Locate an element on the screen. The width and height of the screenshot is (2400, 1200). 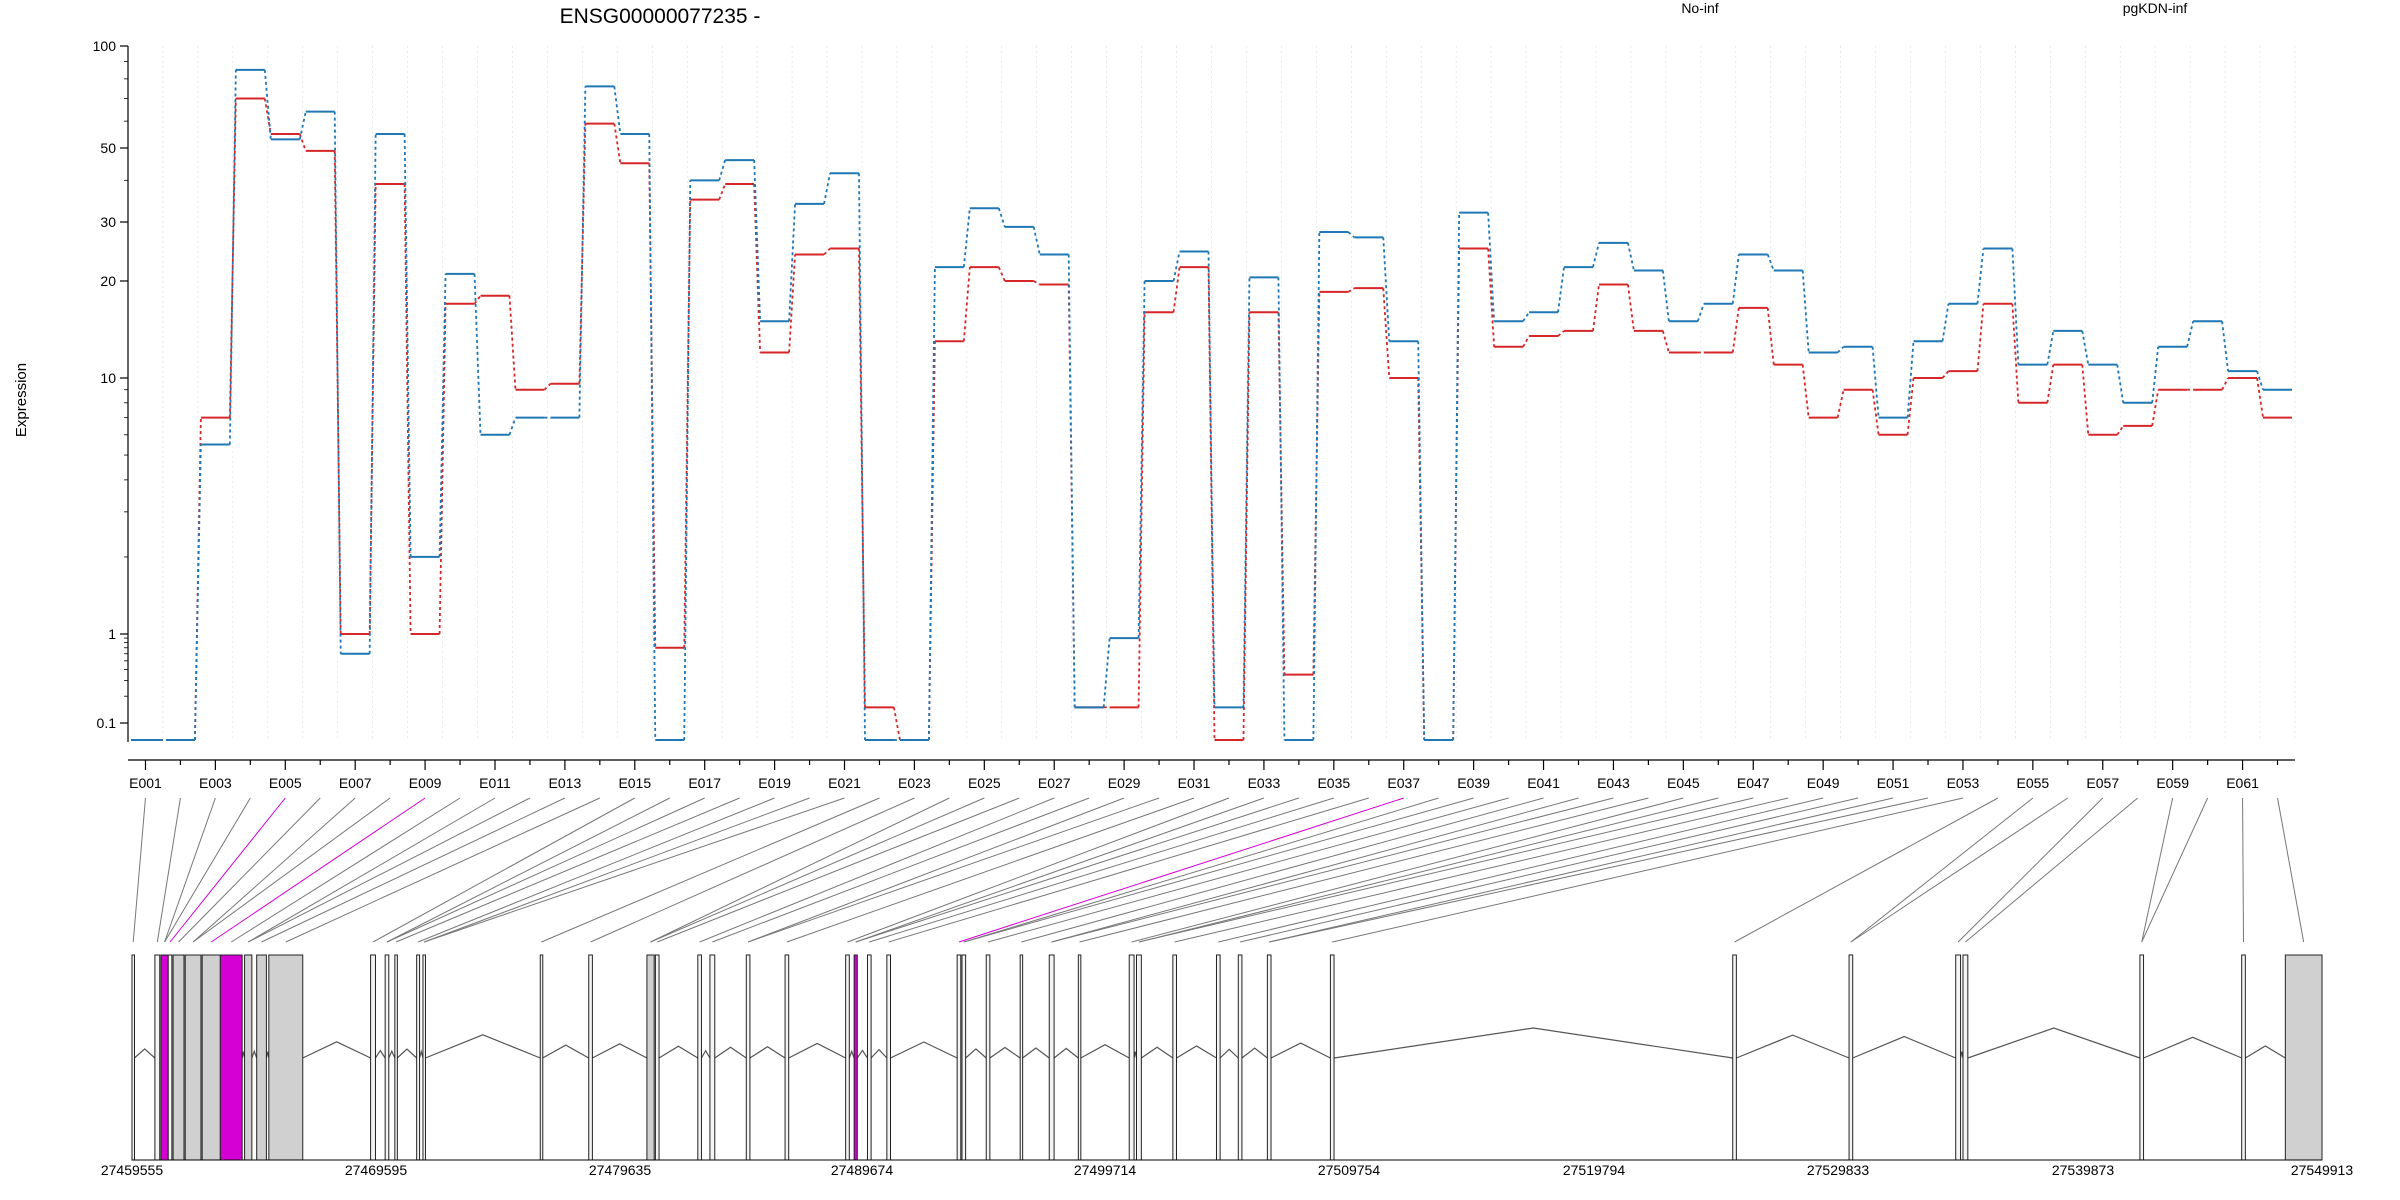
x-tick-label: E045 is located at coordinates (1683, 783).